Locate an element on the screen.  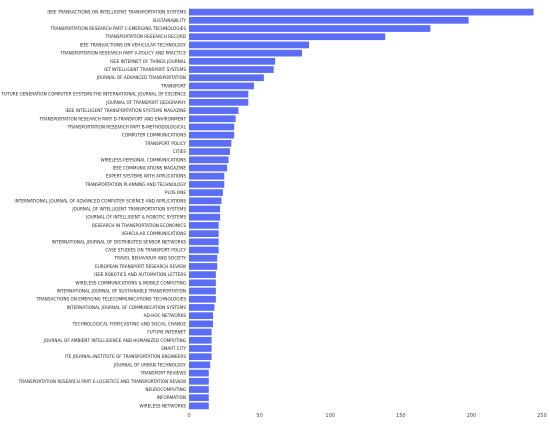
category-label-23: PLOS ONE is located at coordinates (175, 192).